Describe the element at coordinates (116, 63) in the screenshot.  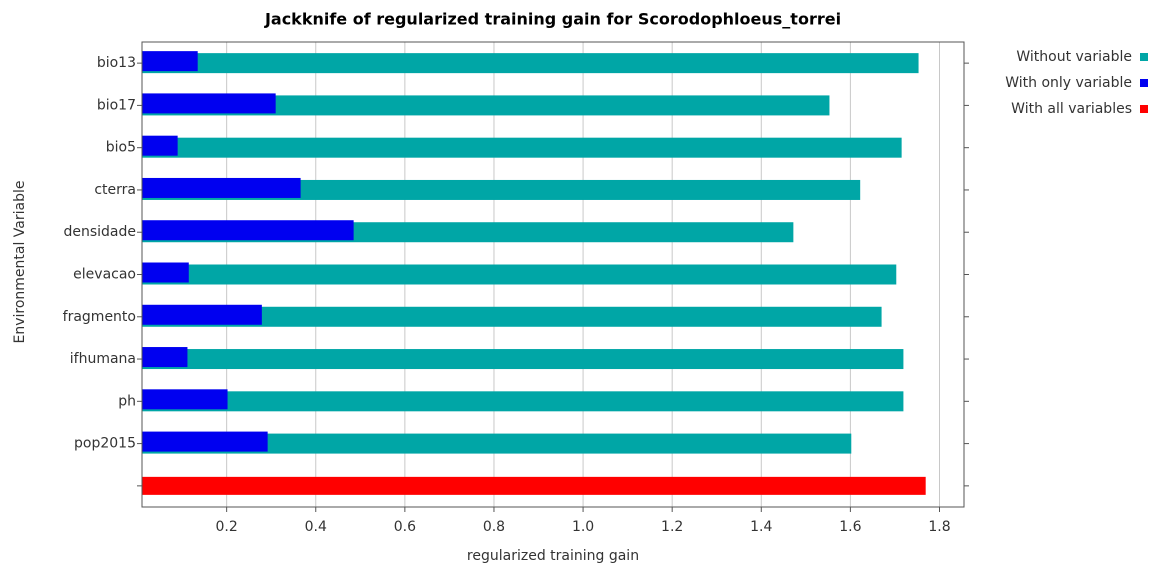
I see `y-tick-label: bio13` at that location.